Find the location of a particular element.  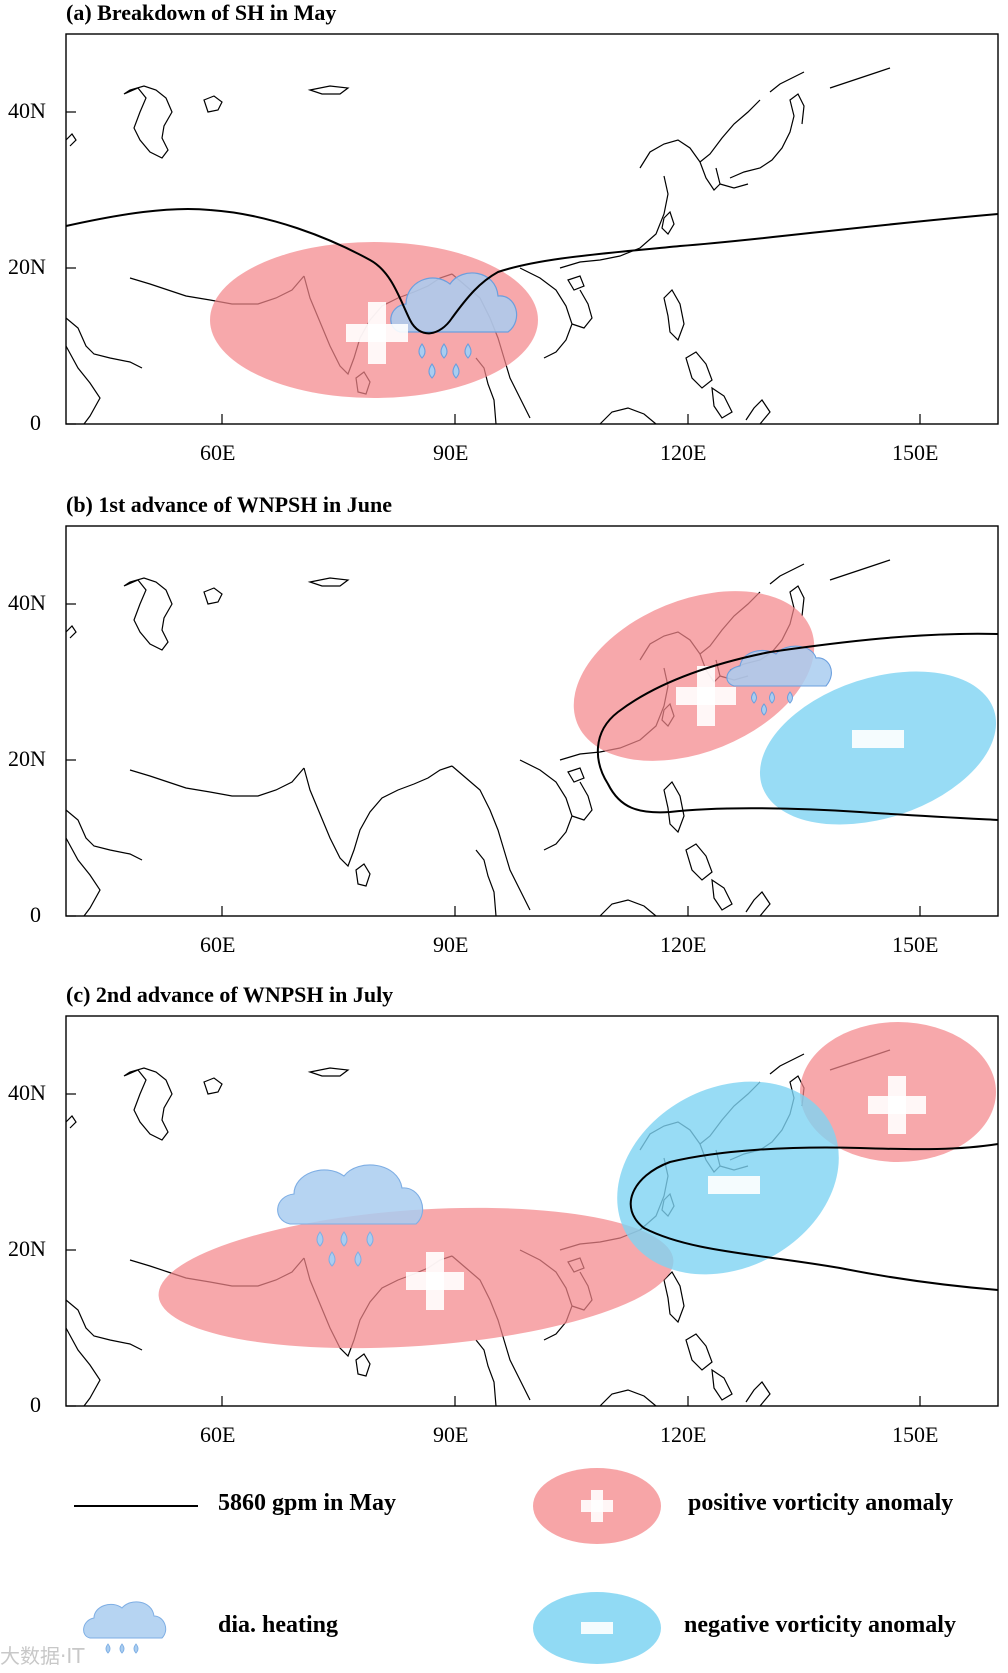

legend-positive-label: positive vorticity anomaly is located at coordinates (821, 1503).